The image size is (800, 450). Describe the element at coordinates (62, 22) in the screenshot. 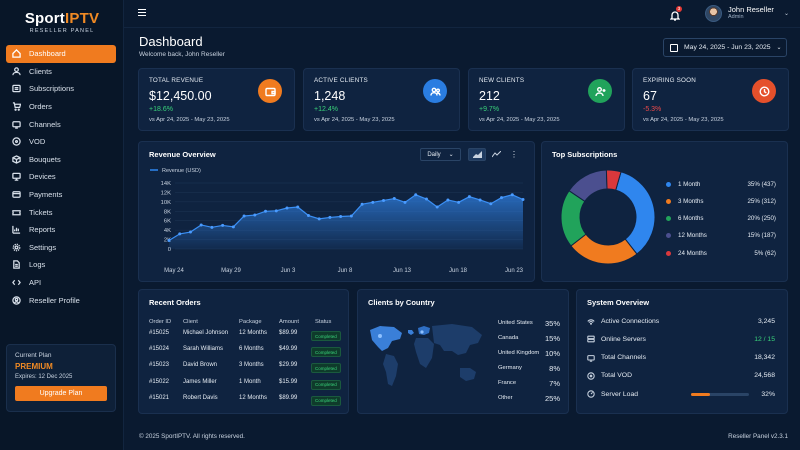

I see `brand-logo: SportIPTV RESELLER PANEL` at that location.